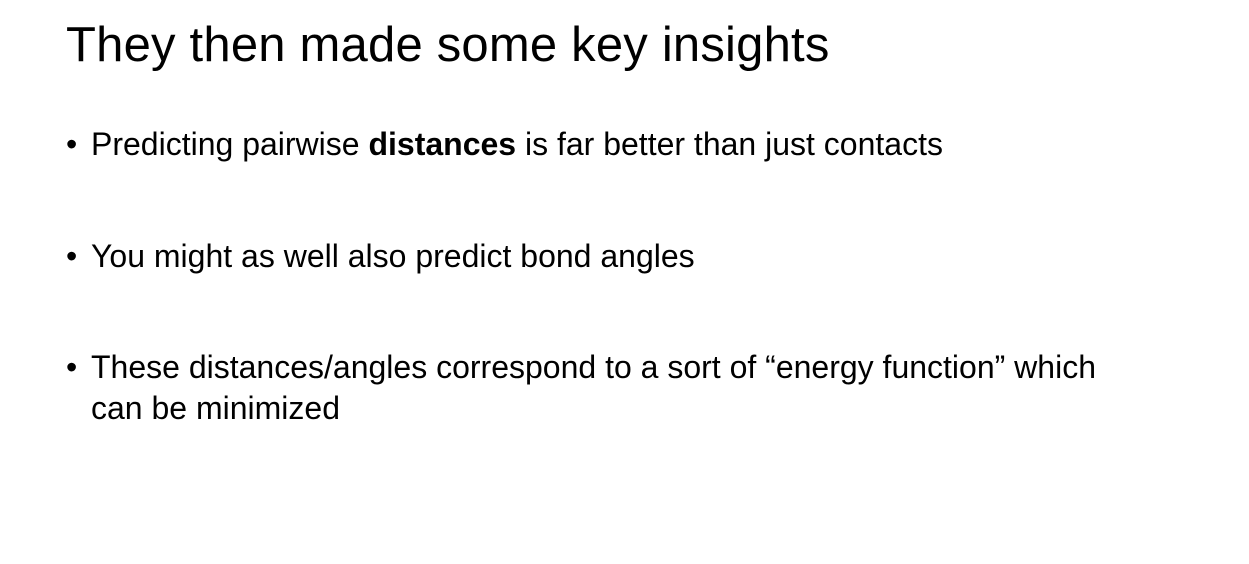 This screenshot has width=1249, height=564. I want to click on bullet-text-before: Predicting pairwise, so click(230, 144).